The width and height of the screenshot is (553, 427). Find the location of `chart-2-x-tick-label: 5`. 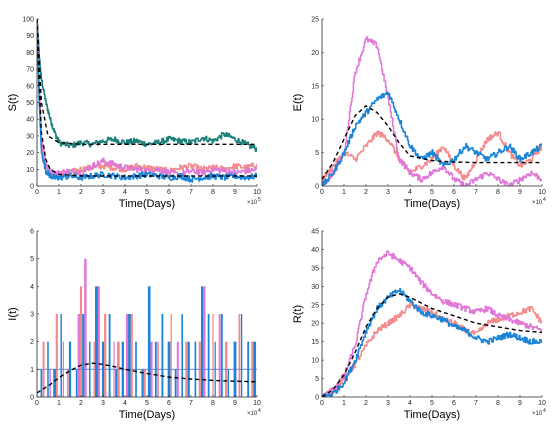

chart-2-x-tick-label: 5 is located at coordinates (147, 403).